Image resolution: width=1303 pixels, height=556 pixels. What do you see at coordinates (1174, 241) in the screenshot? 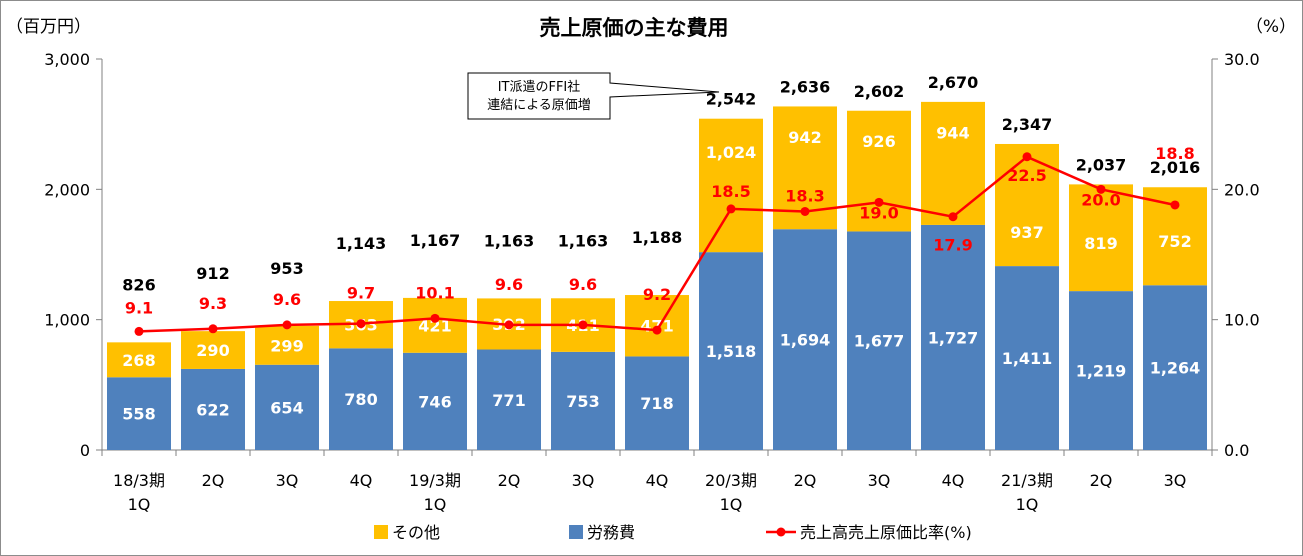
I see `other-value-label: 752` at bounding box center [1174, 241].